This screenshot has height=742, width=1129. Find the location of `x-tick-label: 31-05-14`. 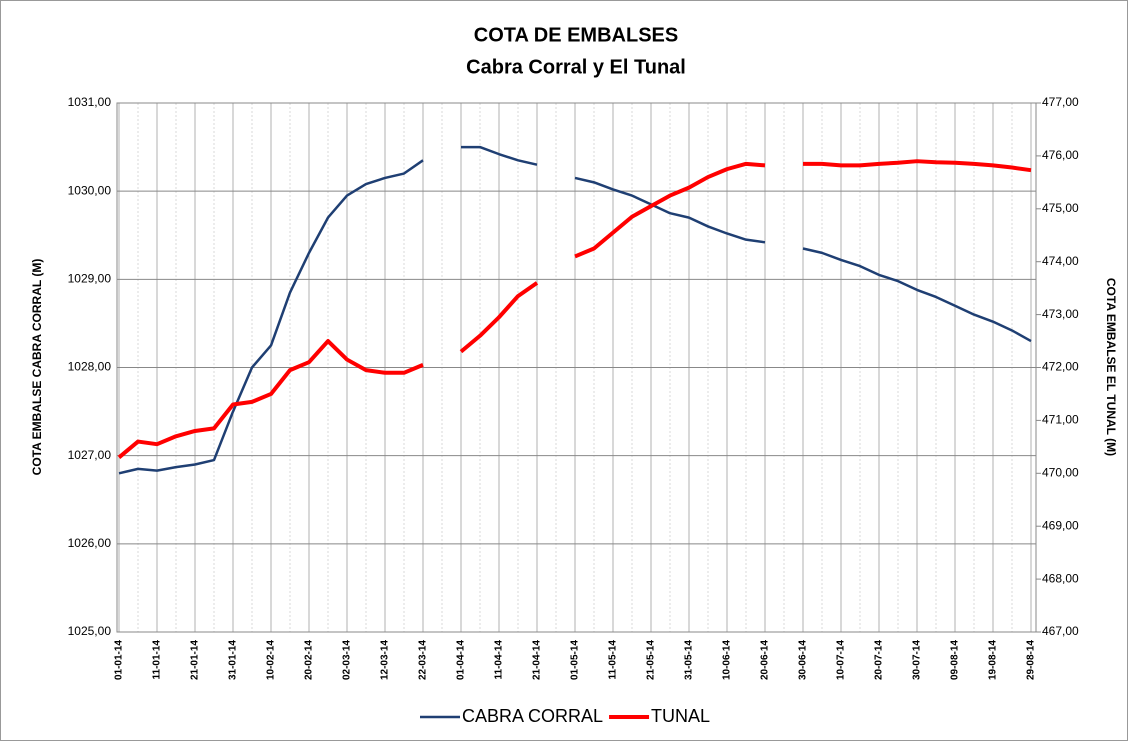

x-tick-label: 31-05-14 is located at coordinates (689, 660).